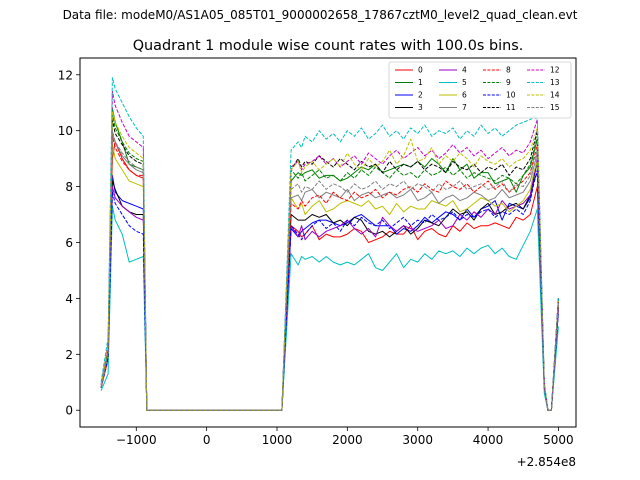  What do you see at coordinates (555, 95) in the screenshot?
I see `legend-label-14: 14` at bounding box center [555, 95].